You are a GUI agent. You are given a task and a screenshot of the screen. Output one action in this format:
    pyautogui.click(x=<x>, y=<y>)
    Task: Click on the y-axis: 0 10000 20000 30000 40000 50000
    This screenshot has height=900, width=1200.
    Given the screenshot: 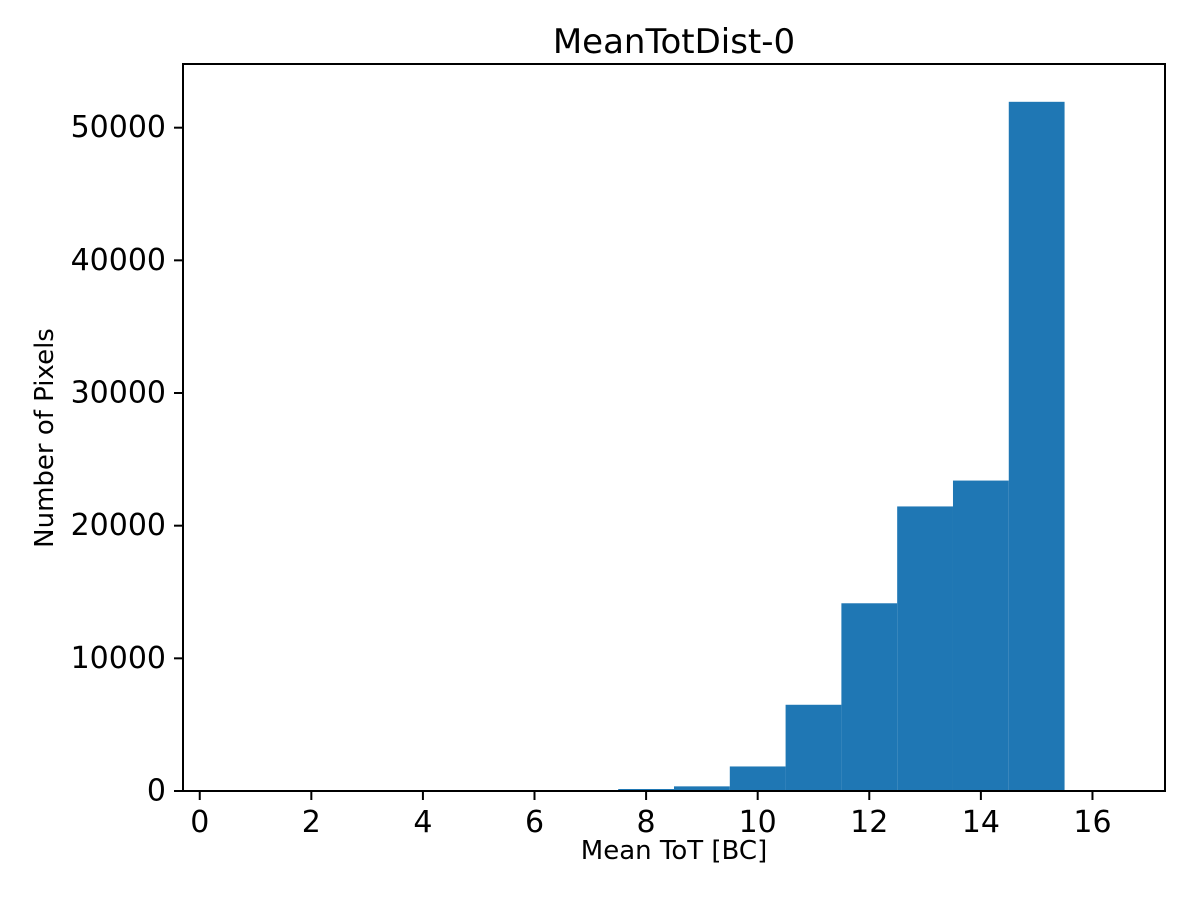 What is the action you would take?
    pyautogui.click(x=127, y=459)
    